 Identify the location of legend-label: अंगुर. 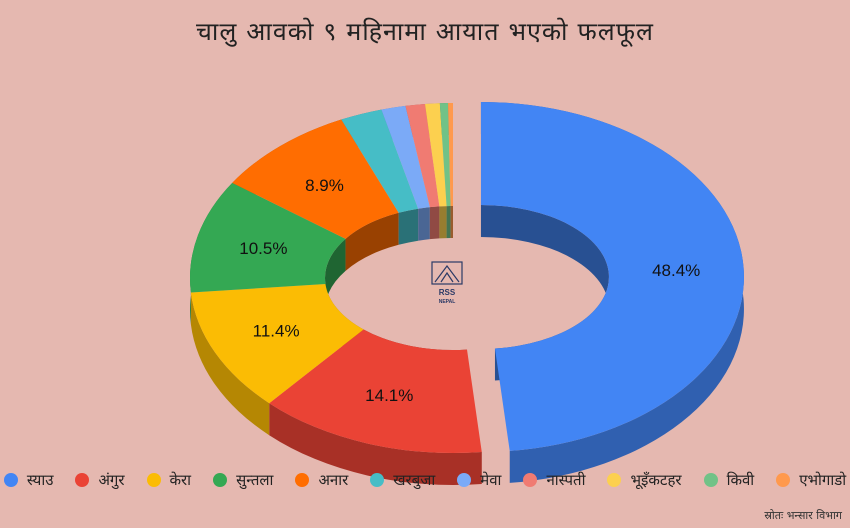
(111, 480).